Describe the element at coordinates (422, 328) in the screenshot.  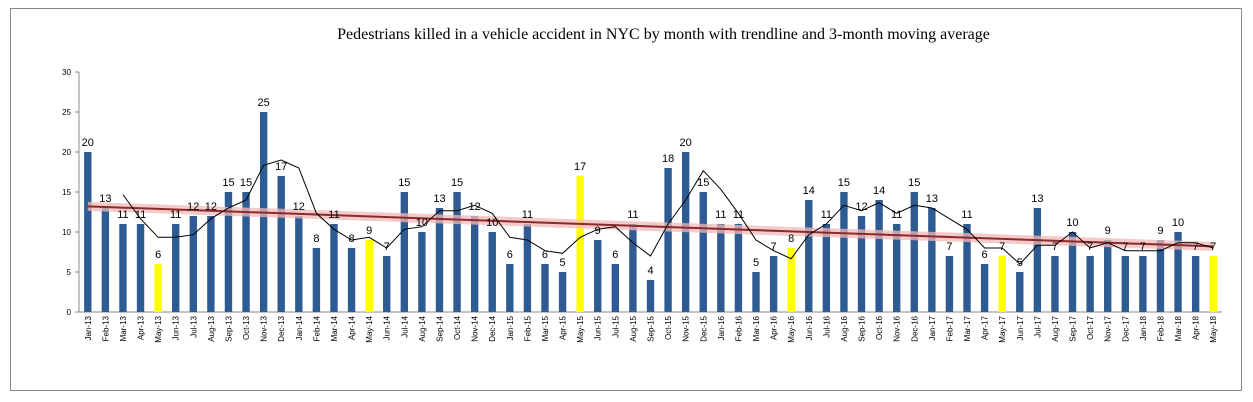
I see `x-tick-label: Aug-14` at that location.